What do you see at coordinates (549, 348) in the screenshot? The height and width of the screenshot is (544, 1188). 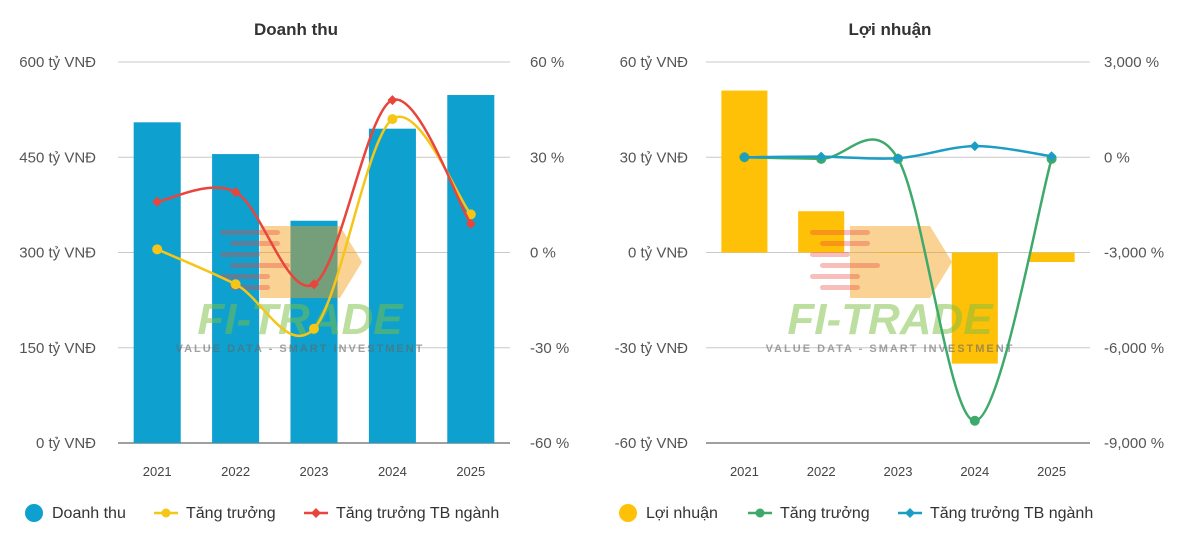 I see `right-axis-tick-label: -30 %` at bounding box center [549, 348].